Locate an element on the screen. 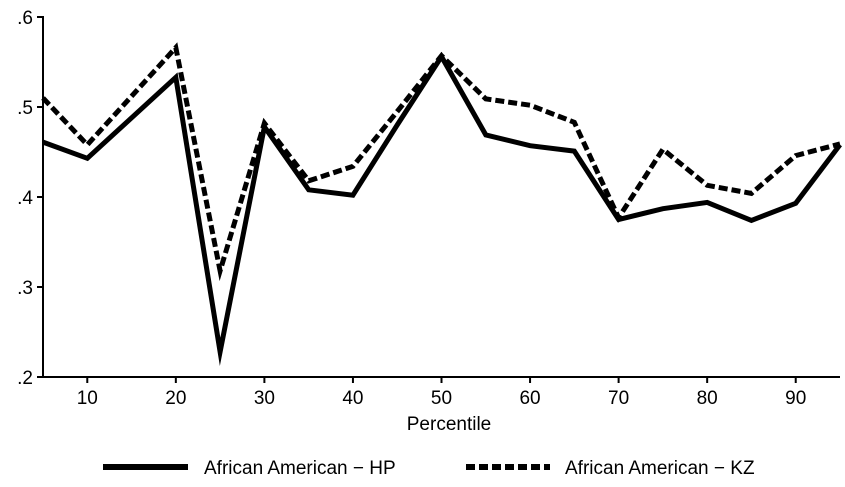 This screenshot has height=487, width=845. x-tick-label: 70 is located at coordinates (618, 398).